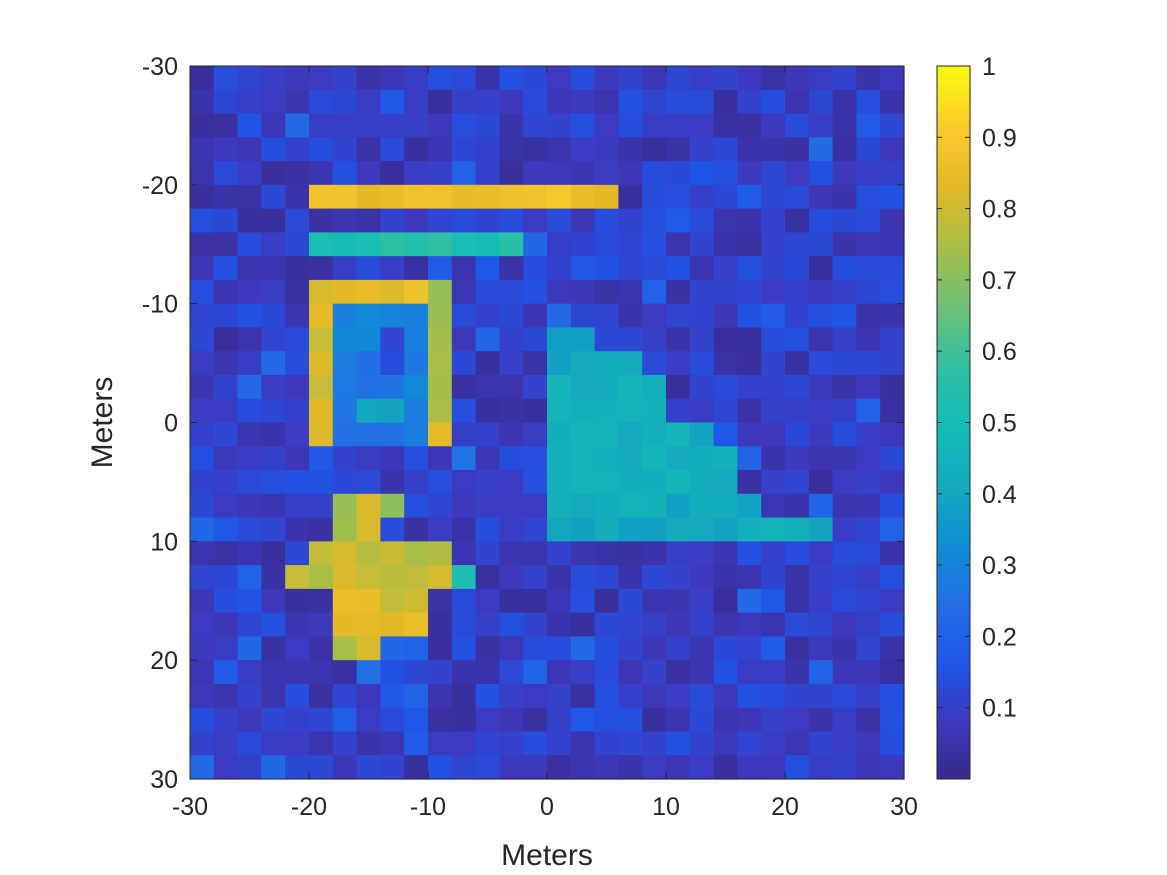 This screenshot has width=1167, height=875. I want to click on colorbar-tick-label: 0.4, so click(999, 495).